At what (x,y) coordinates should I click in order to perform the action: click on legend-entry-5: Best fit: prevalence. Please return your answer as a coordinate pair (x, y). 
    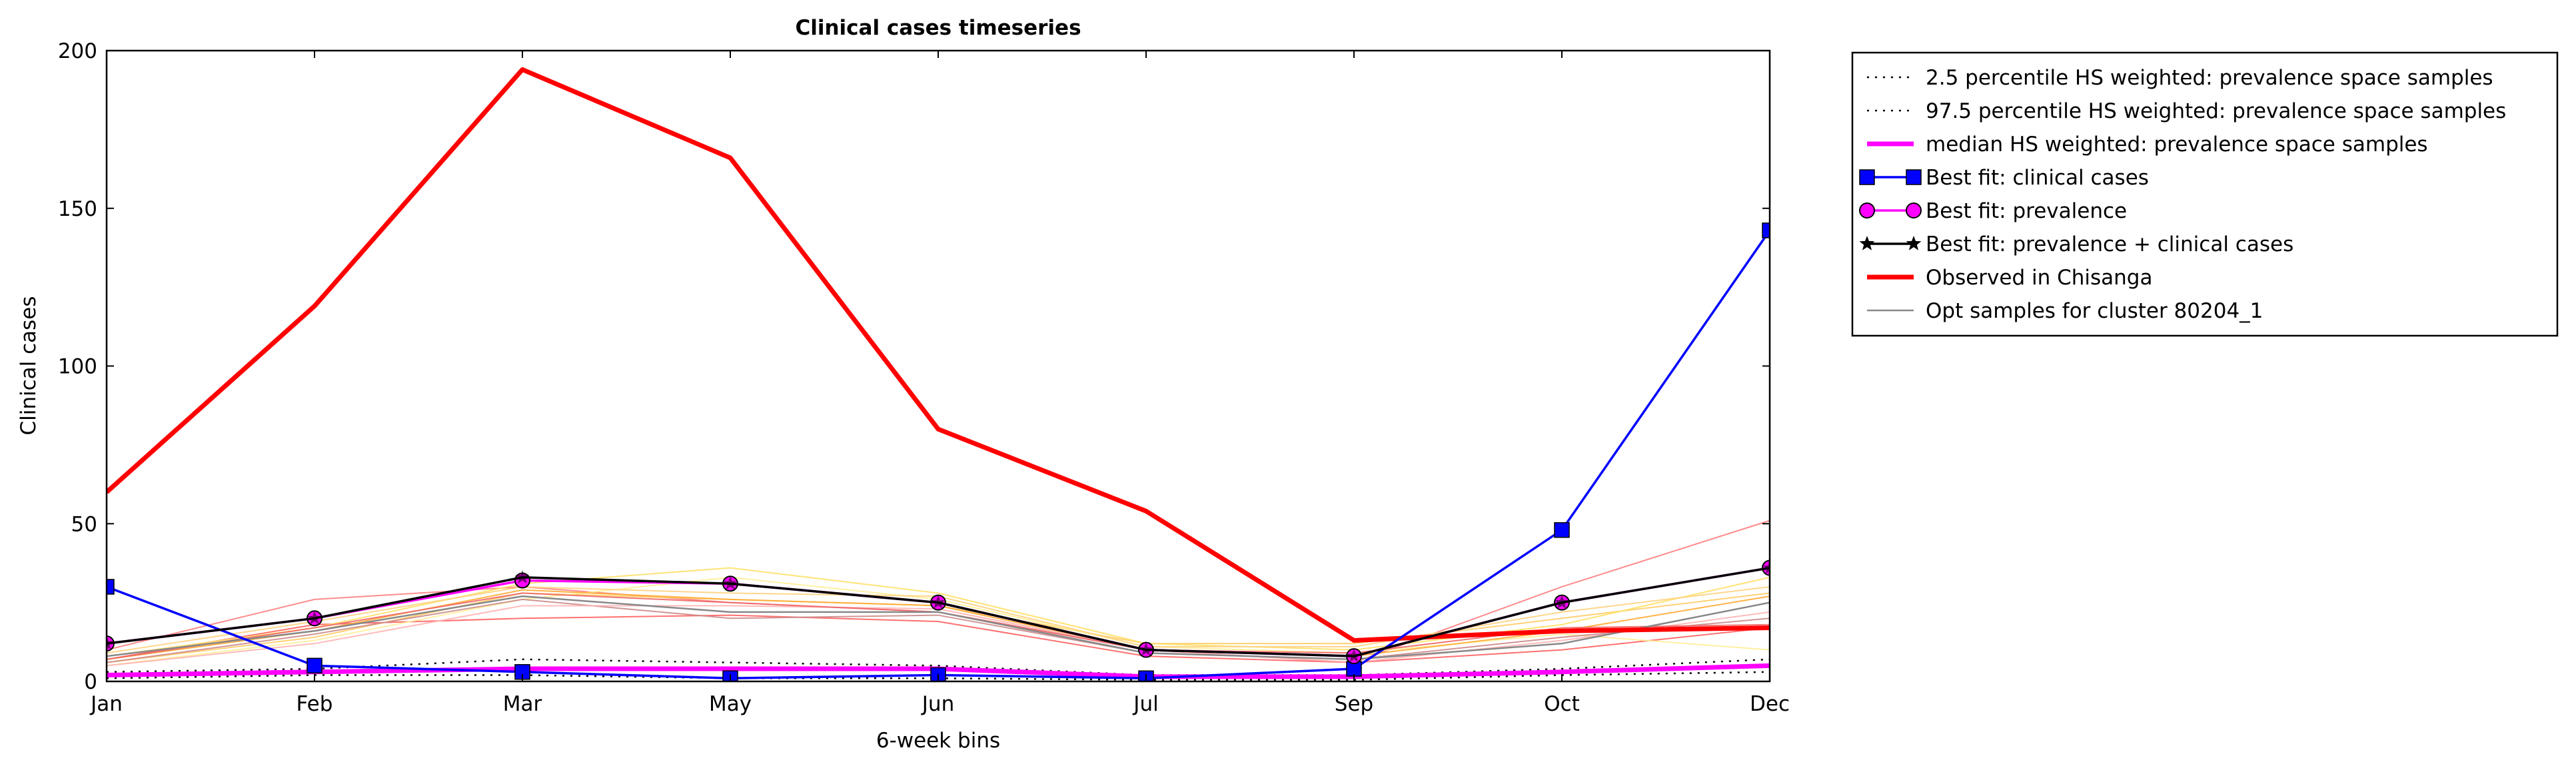
    Looking at the image, I should click on (2027, 211).